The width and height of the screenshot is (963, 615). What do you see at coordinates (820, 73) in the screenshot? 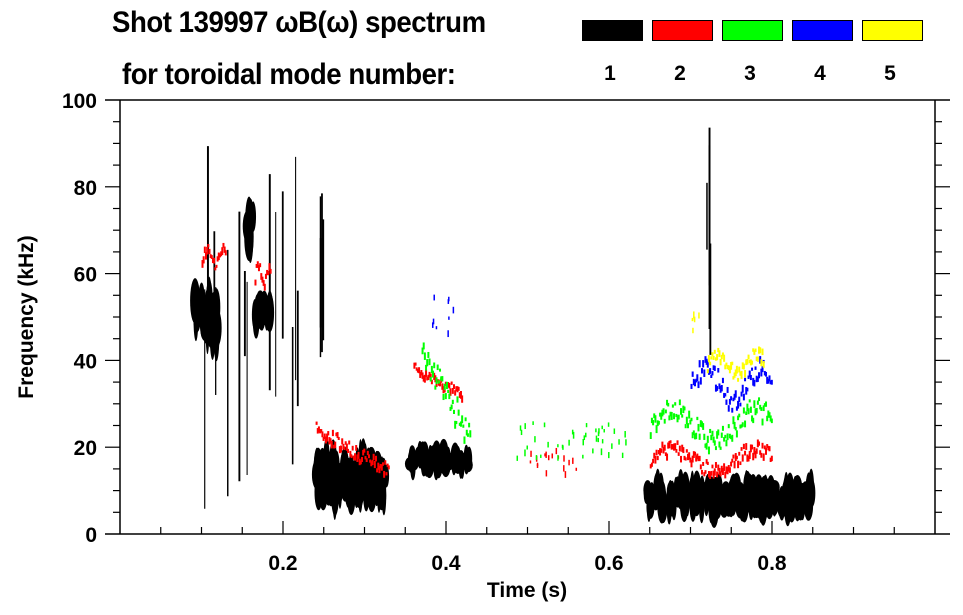
I see `legend-mode-number-4: 4` at bounding box center [820, 73].